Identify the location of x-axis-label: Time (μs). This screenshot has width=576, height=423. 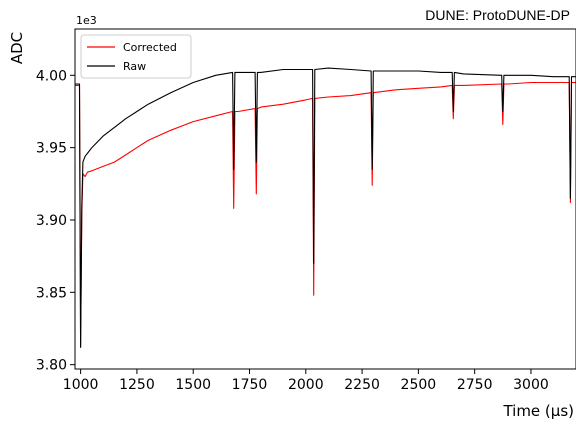
(538, 411).